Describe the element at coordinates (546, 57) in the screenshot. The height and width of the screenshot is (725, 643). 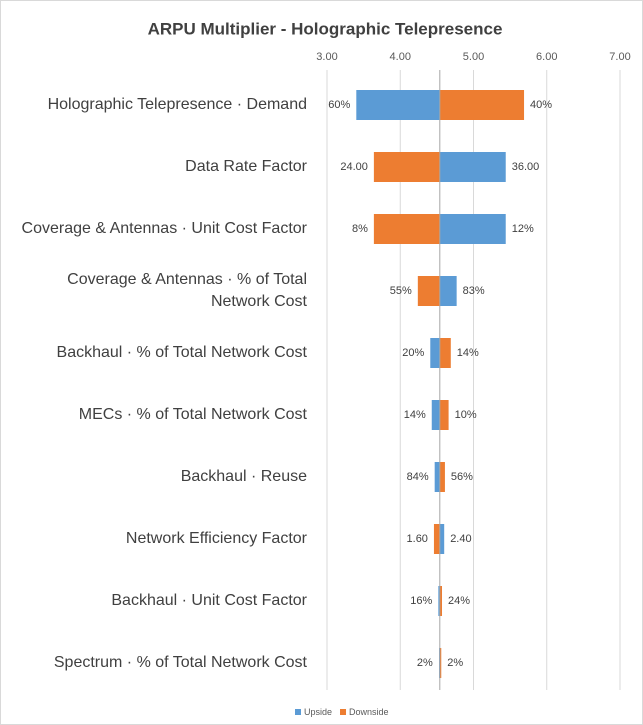
I see `x-tick-label: 6.00` at that location.